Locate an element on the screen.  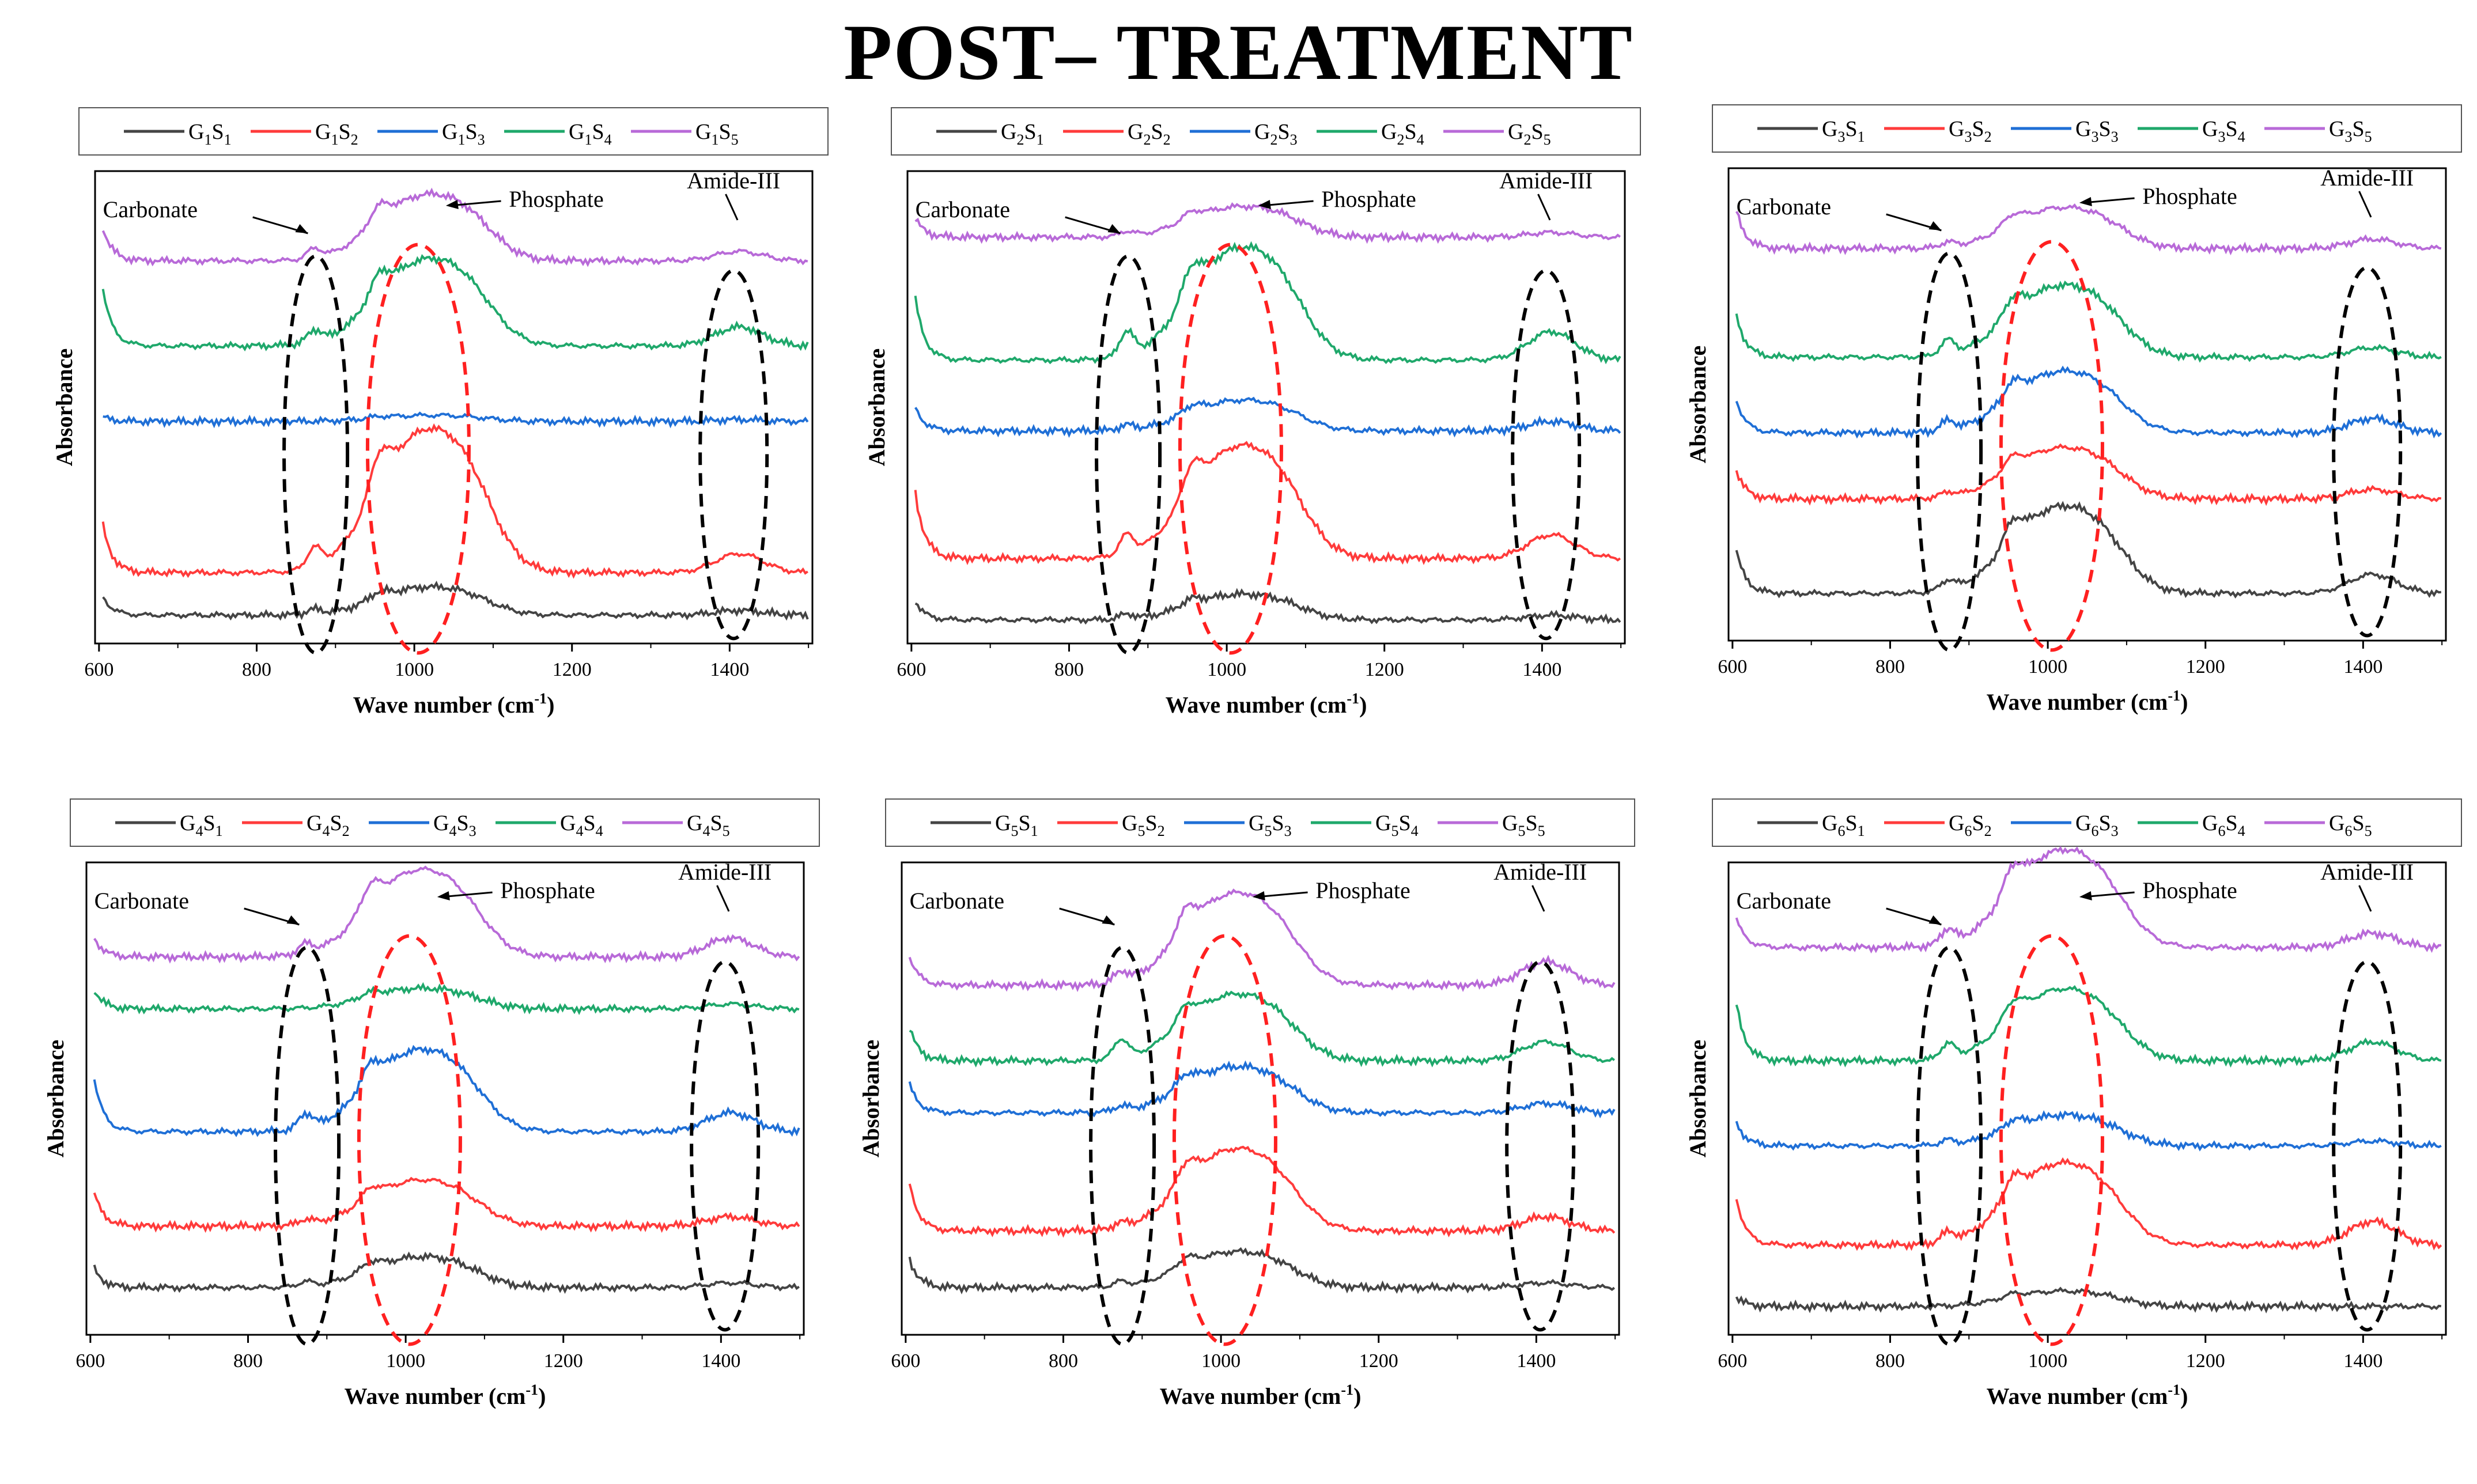
phosphate-ellipse is located at coordinates (2051, 1140).